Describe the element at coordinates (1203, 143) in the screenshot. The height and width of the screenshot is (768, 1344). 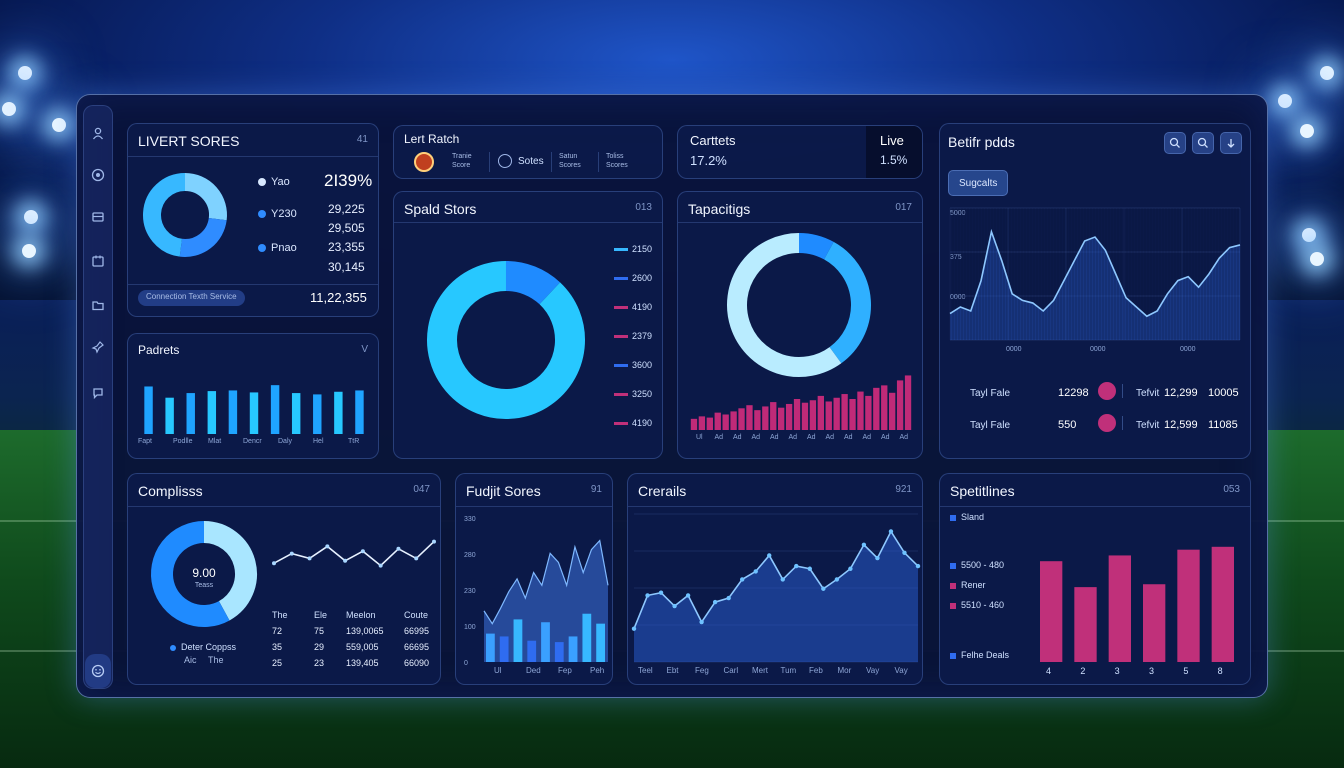
I see `zoom-icon` at that location.